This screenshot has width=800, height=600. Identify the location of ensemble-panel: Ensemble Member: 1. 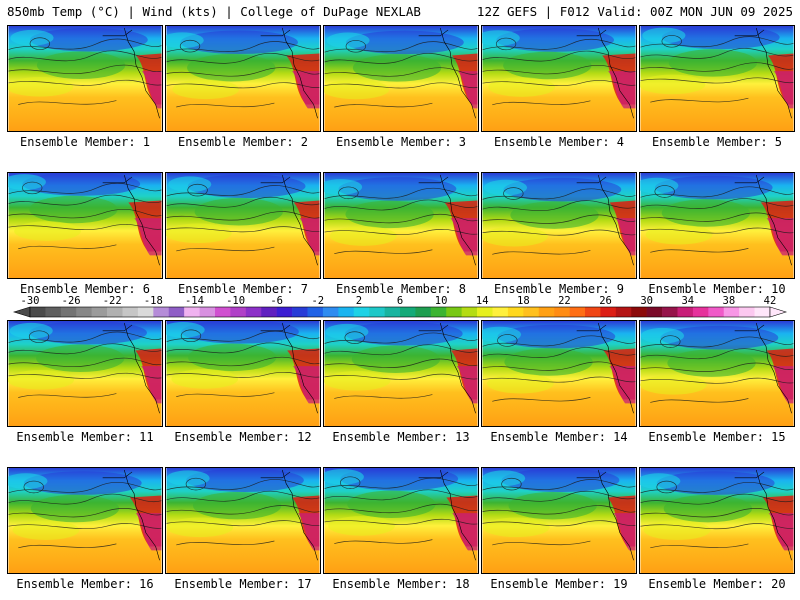
(85, 87).